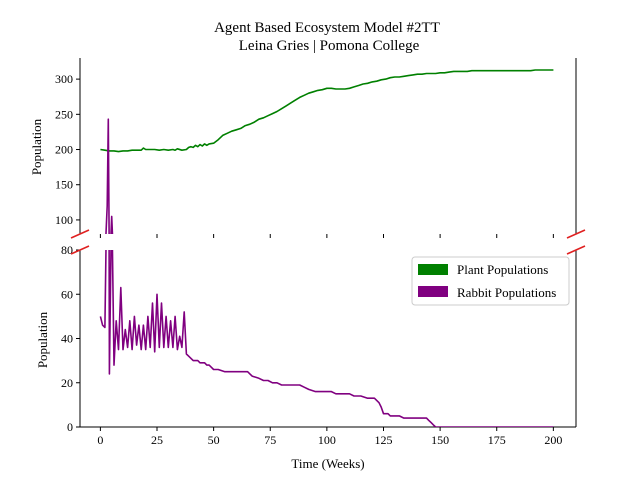  I want to click on x-tick-label-0: 0, so click(100, 440).